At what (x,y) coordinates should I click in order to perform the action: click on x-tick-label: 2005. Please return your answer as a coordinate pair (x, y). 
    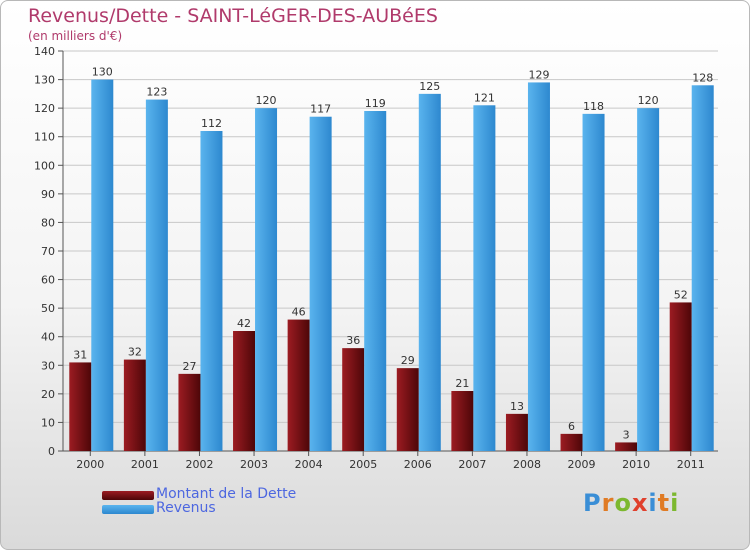
    Looking at the image, I should click on (363, 464).